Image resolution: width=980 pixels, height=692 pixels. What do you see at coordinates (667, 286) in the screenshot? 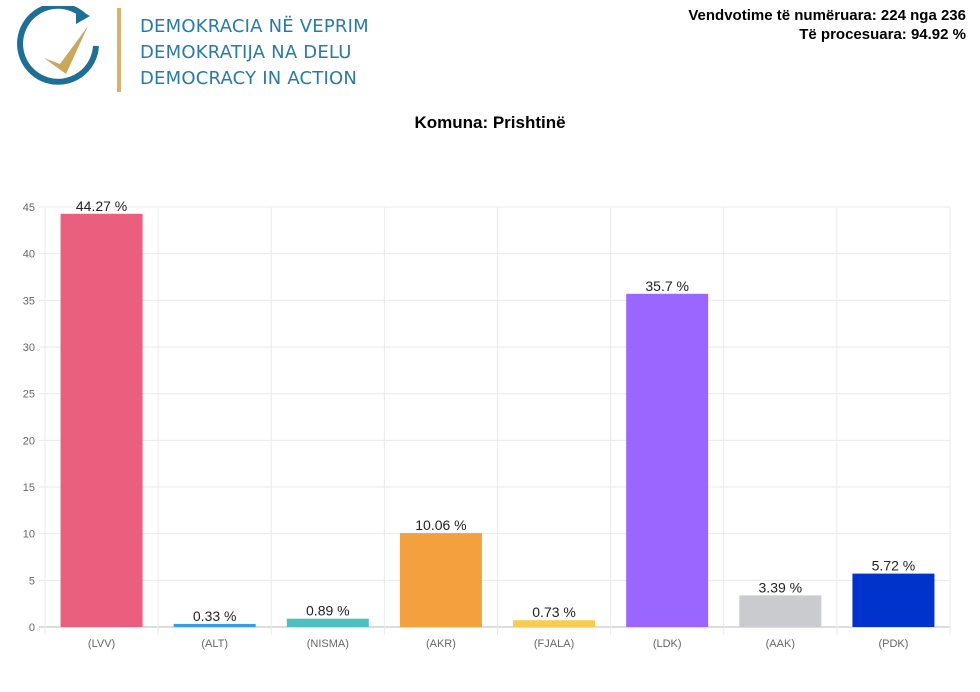
I see `data-label: 35.7 %` at bounding box center [667, 286].